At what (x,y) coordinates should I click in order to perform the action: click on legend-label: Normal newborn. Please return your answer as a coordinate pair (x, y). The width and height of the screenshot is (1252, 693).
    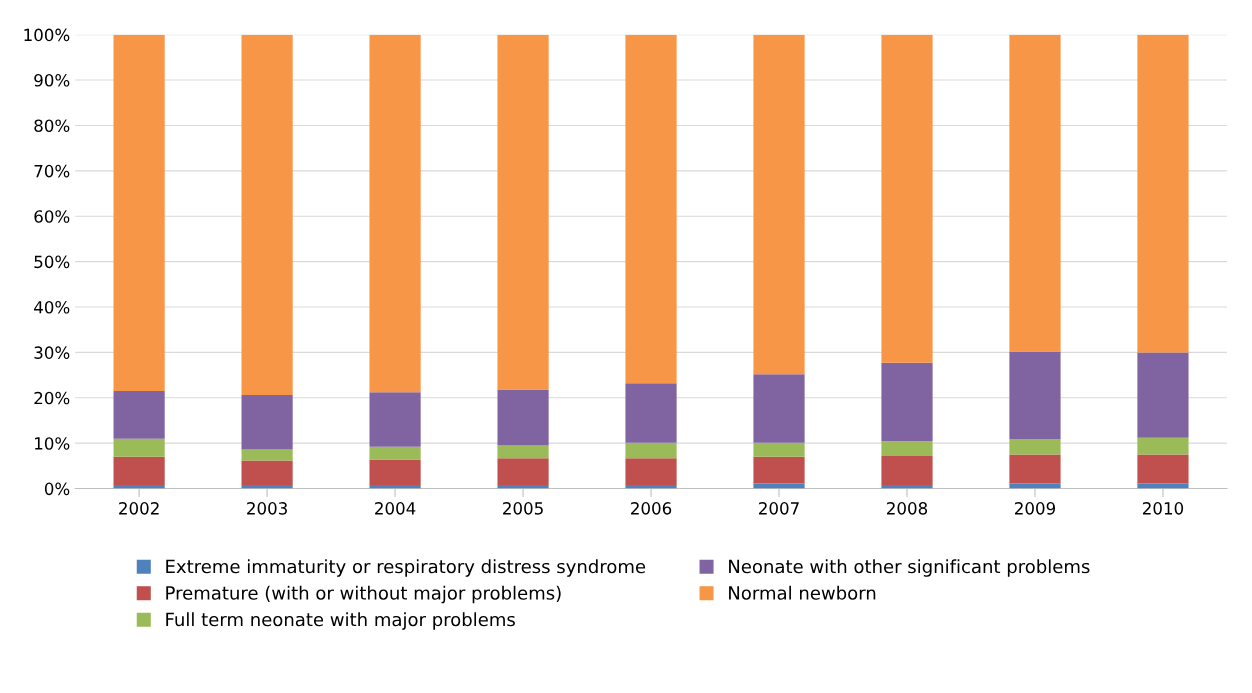
    Looking at the image, I should click on (802, 592).